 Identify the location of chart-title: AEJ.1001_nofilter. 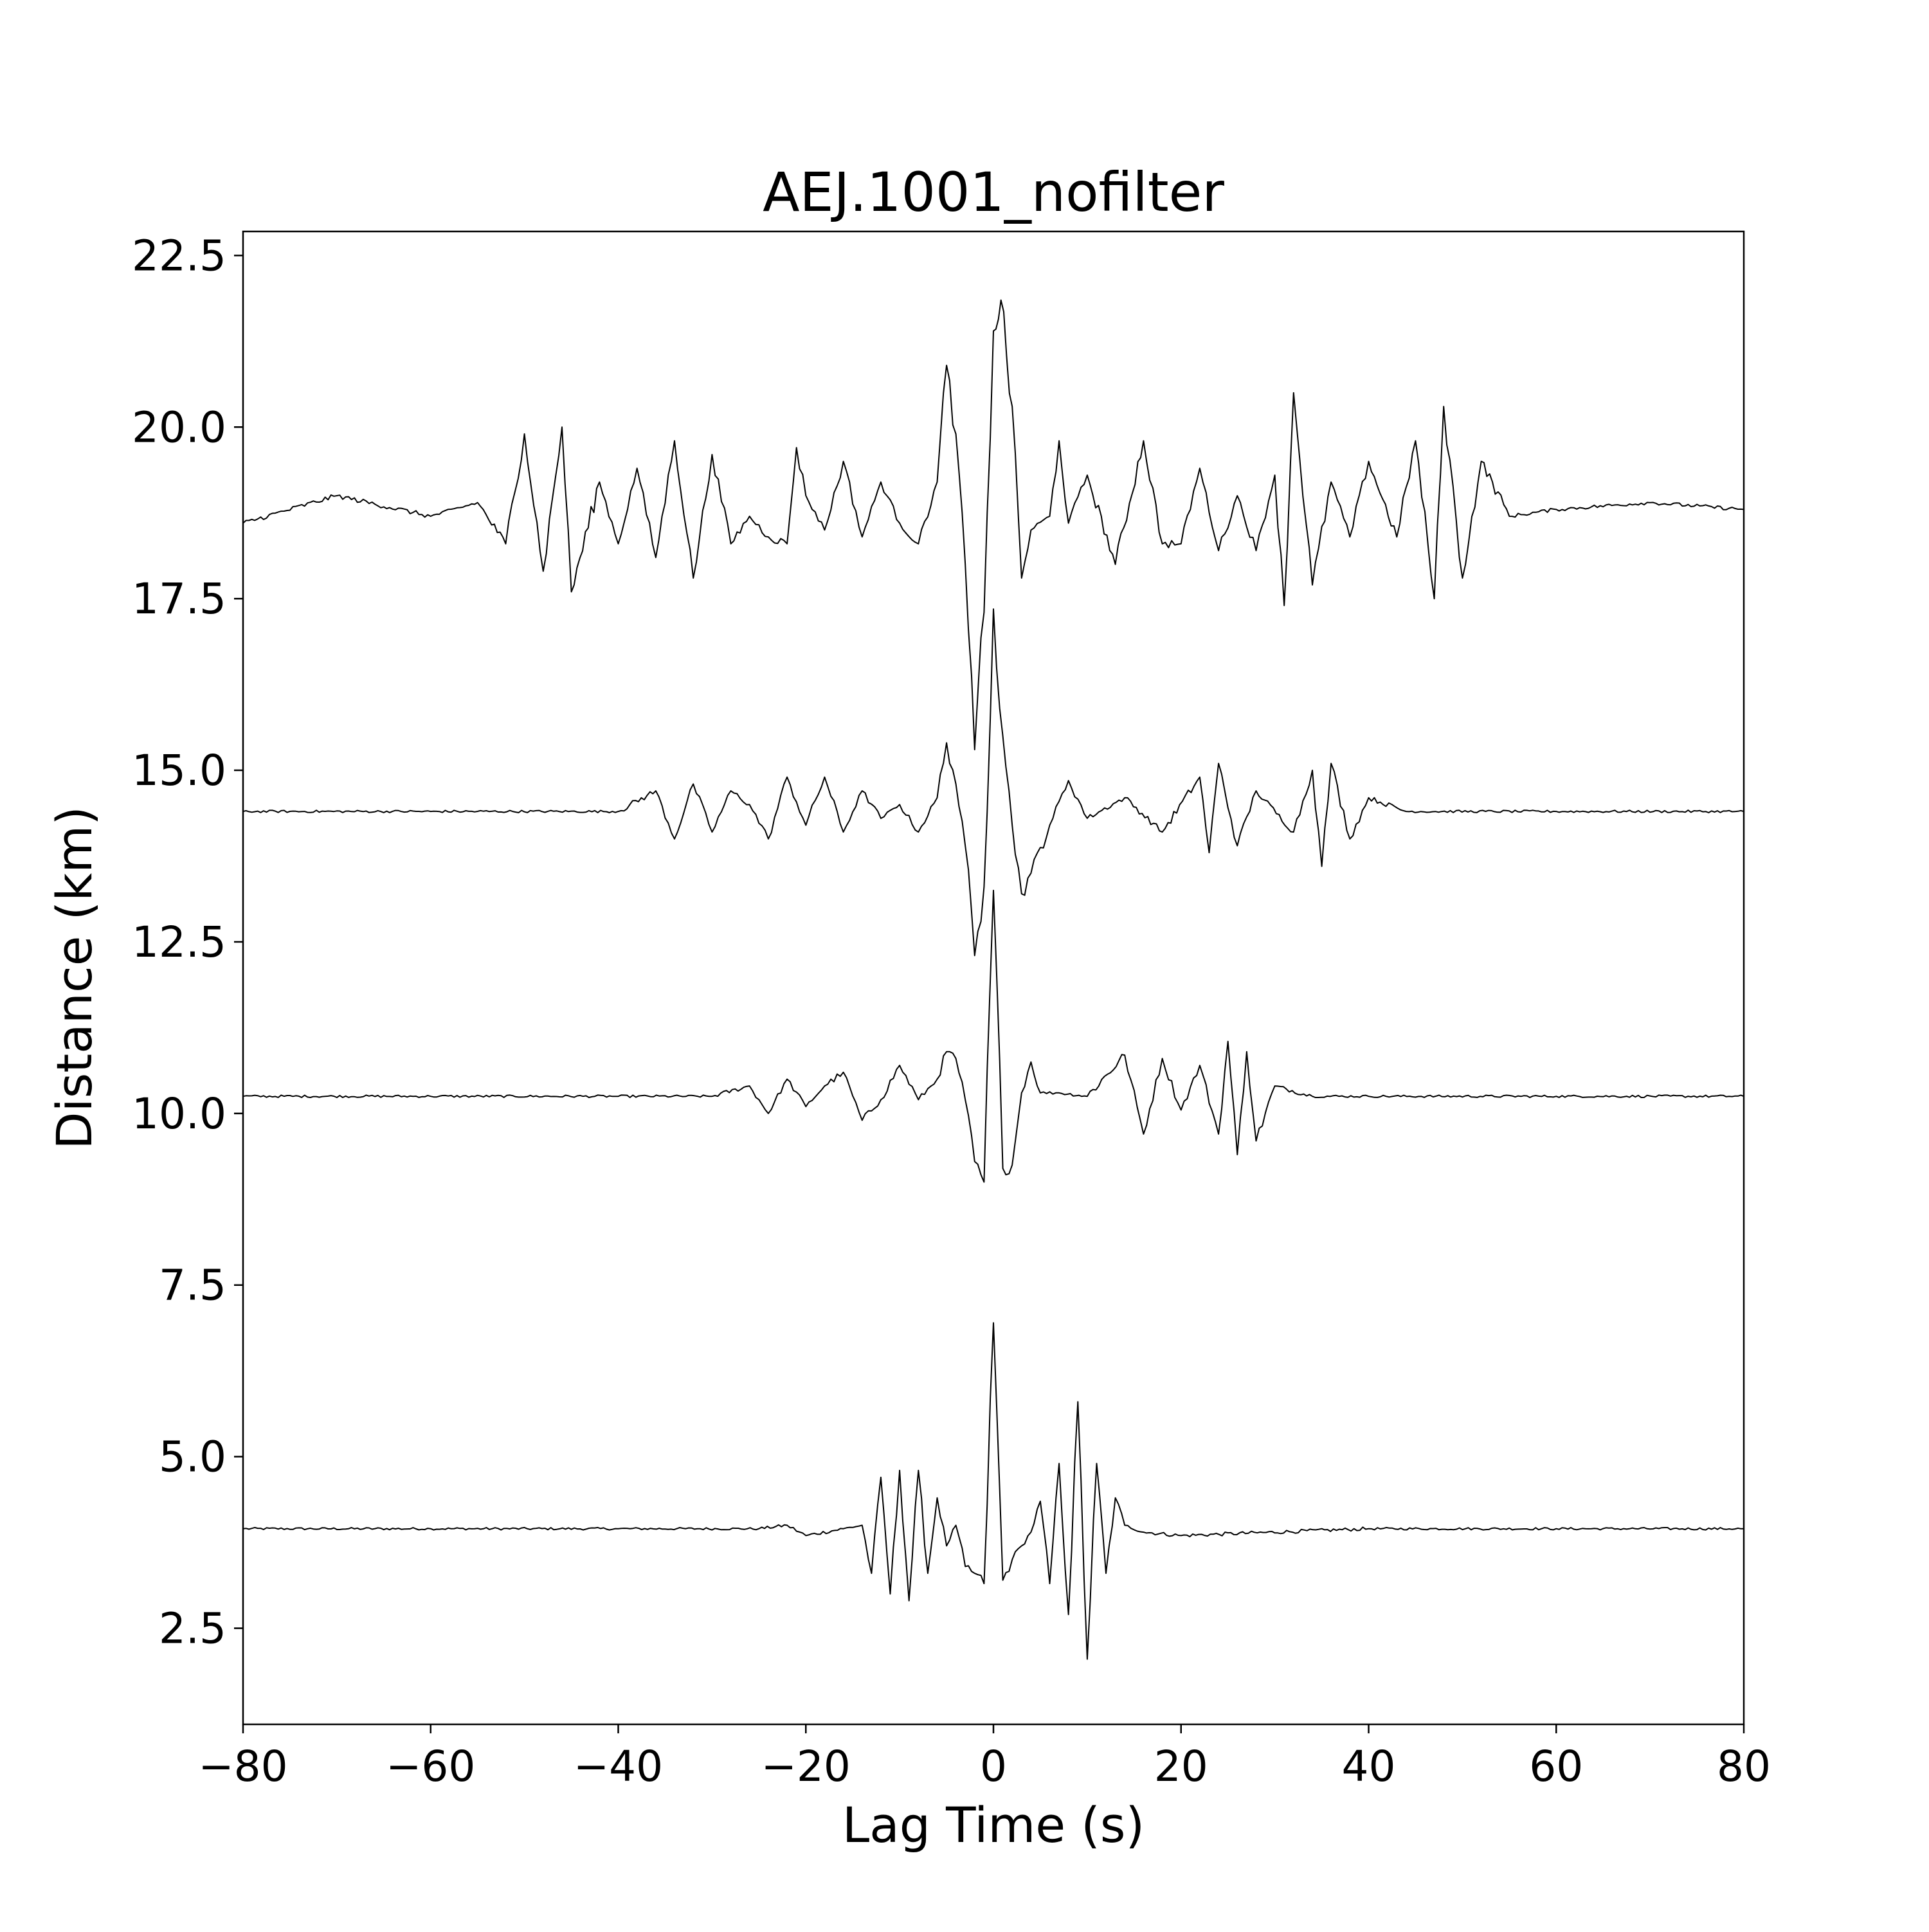
(993, 192).